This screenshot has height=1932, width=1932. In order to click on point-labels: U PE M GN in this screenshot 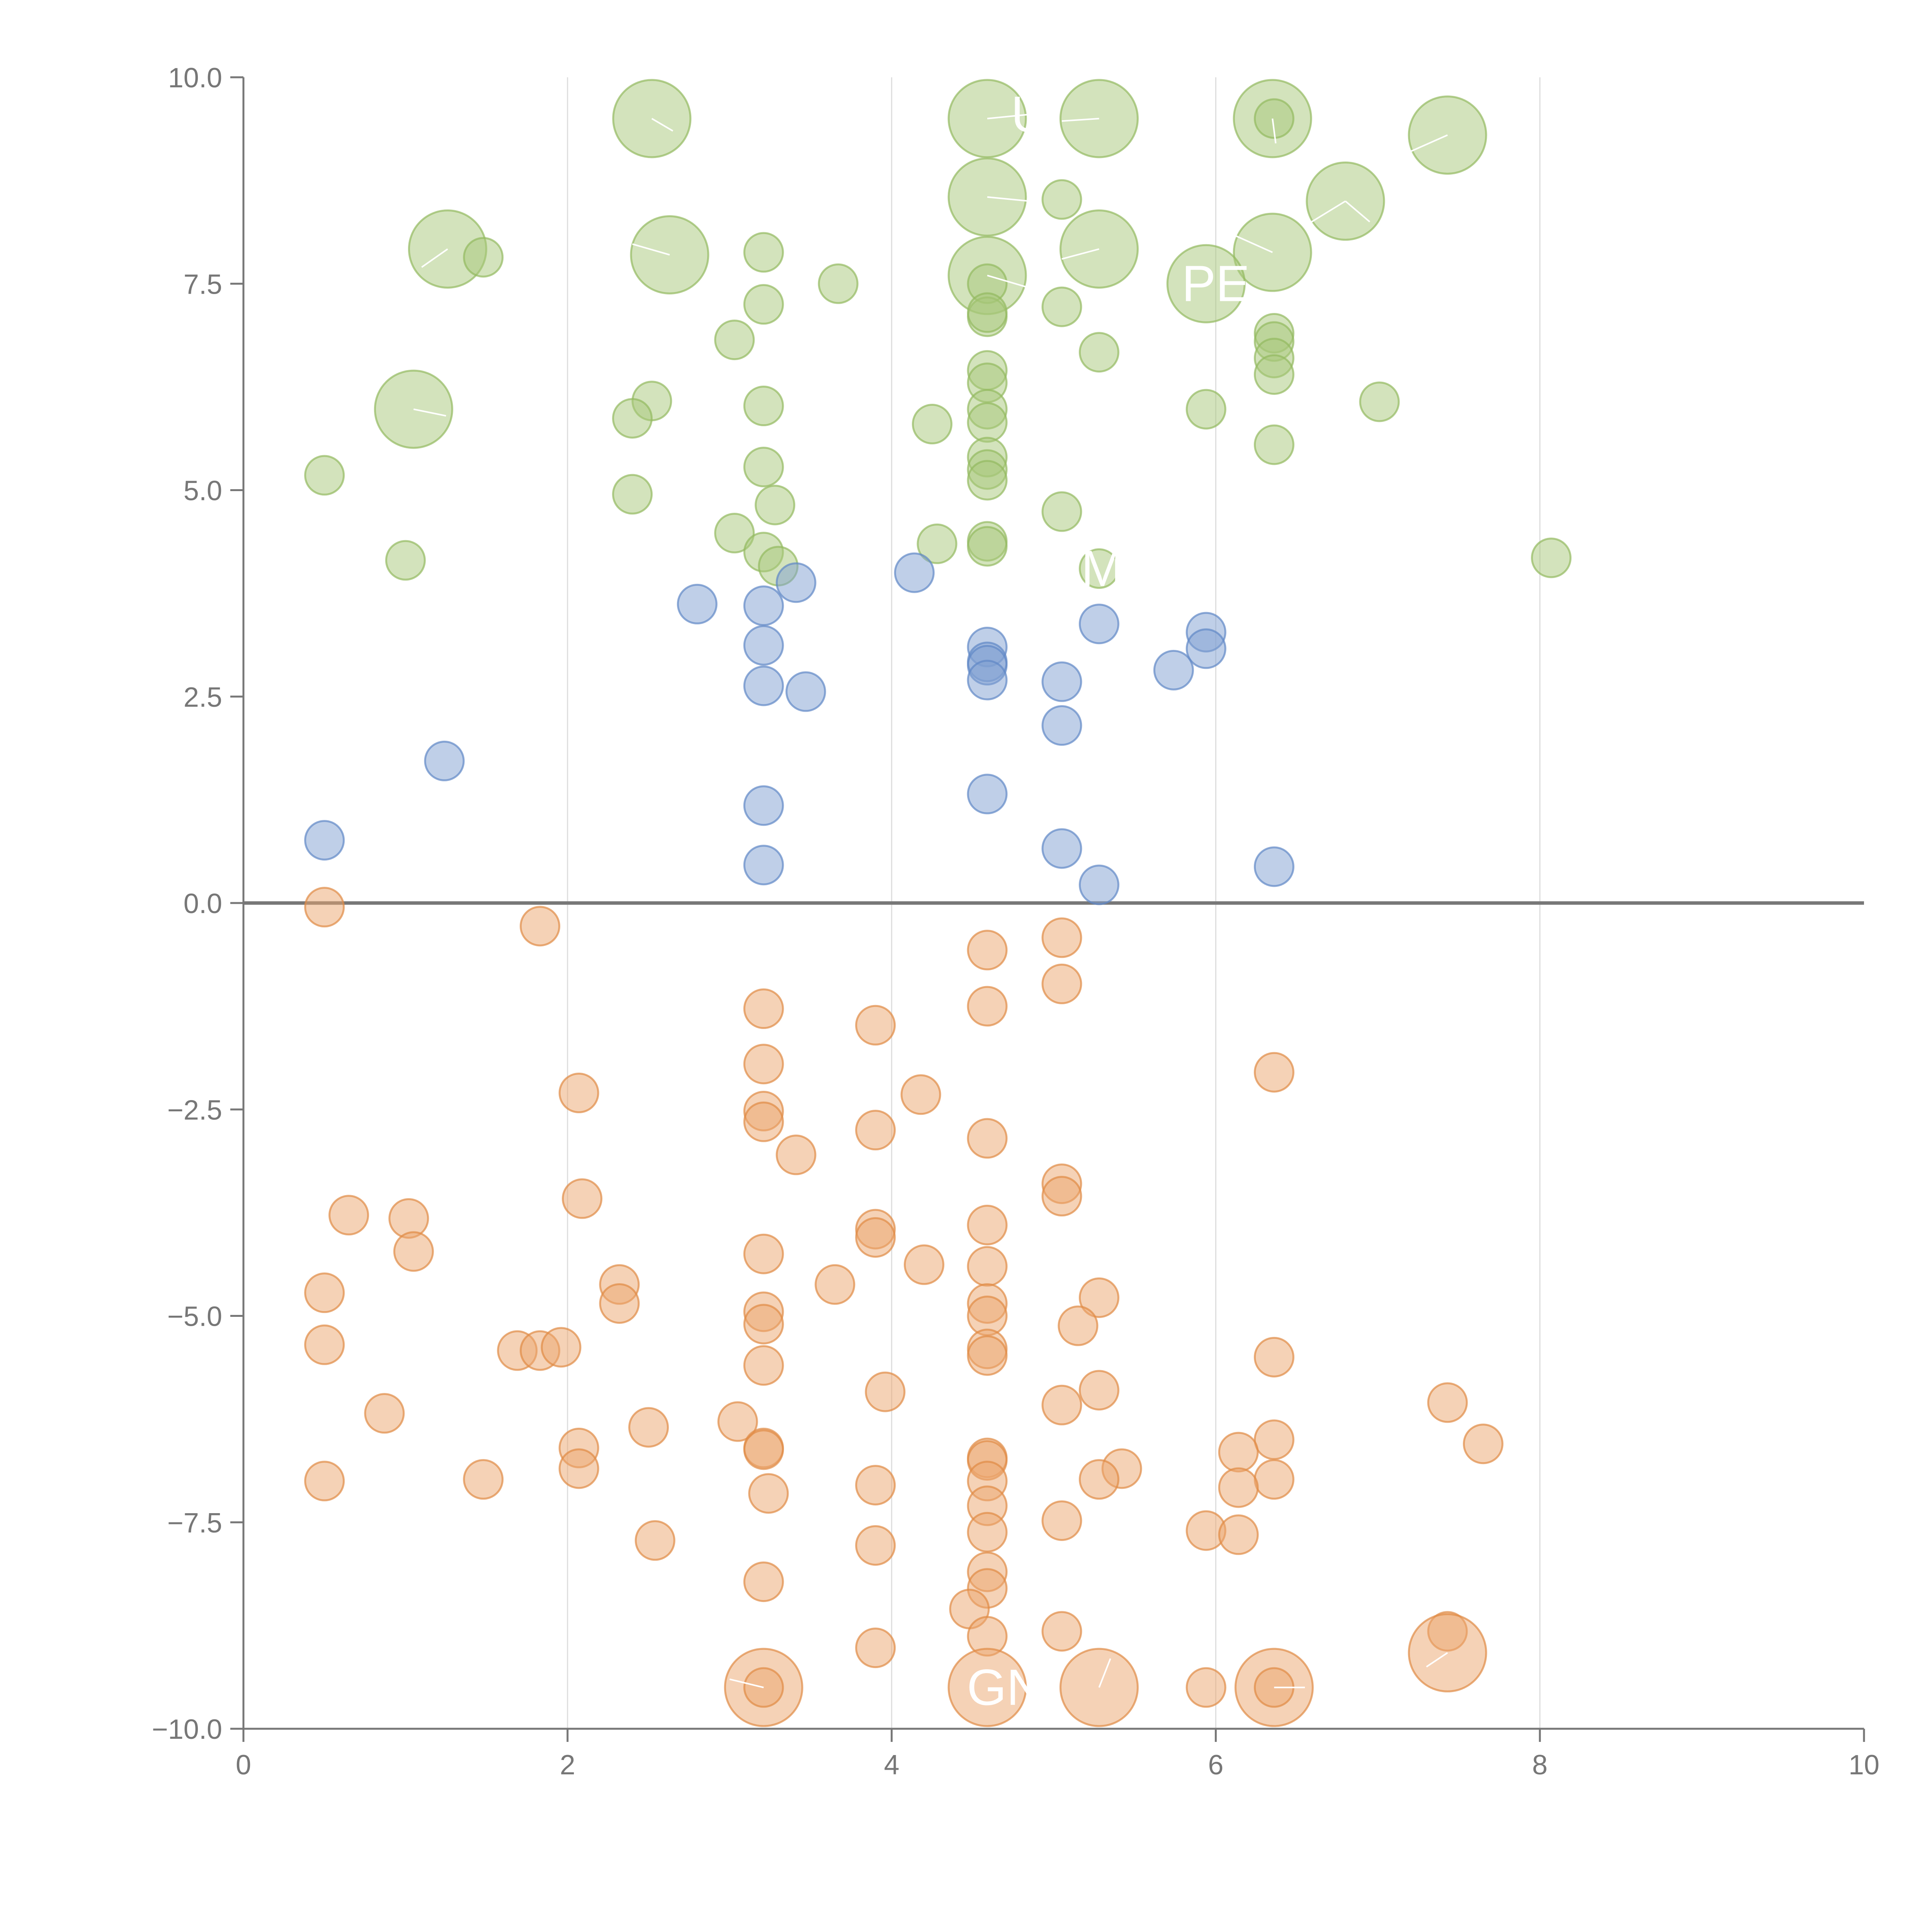, I will do `click(1108, 901)`.